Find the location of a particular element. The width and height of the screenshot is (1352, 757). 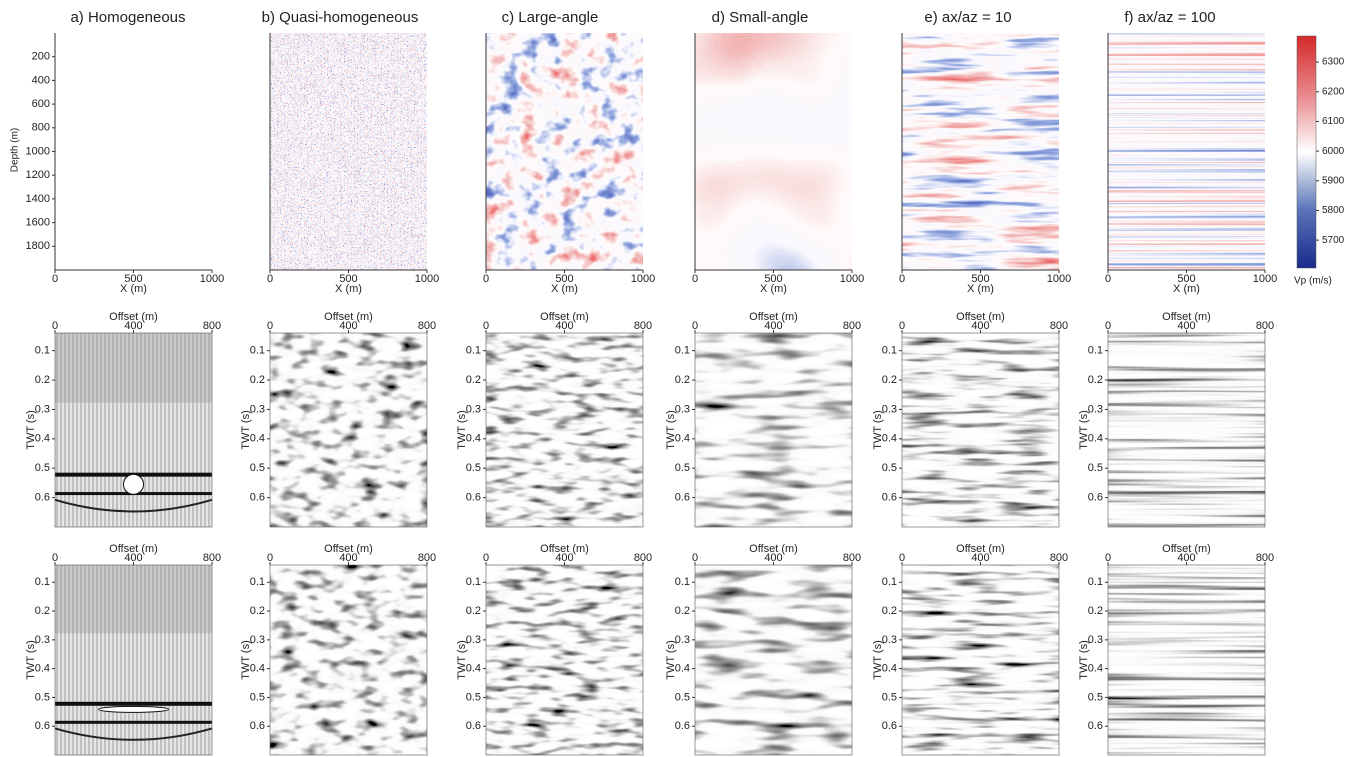

colorbar-tick-label: 6000 is located at coordinates (1333, 151).